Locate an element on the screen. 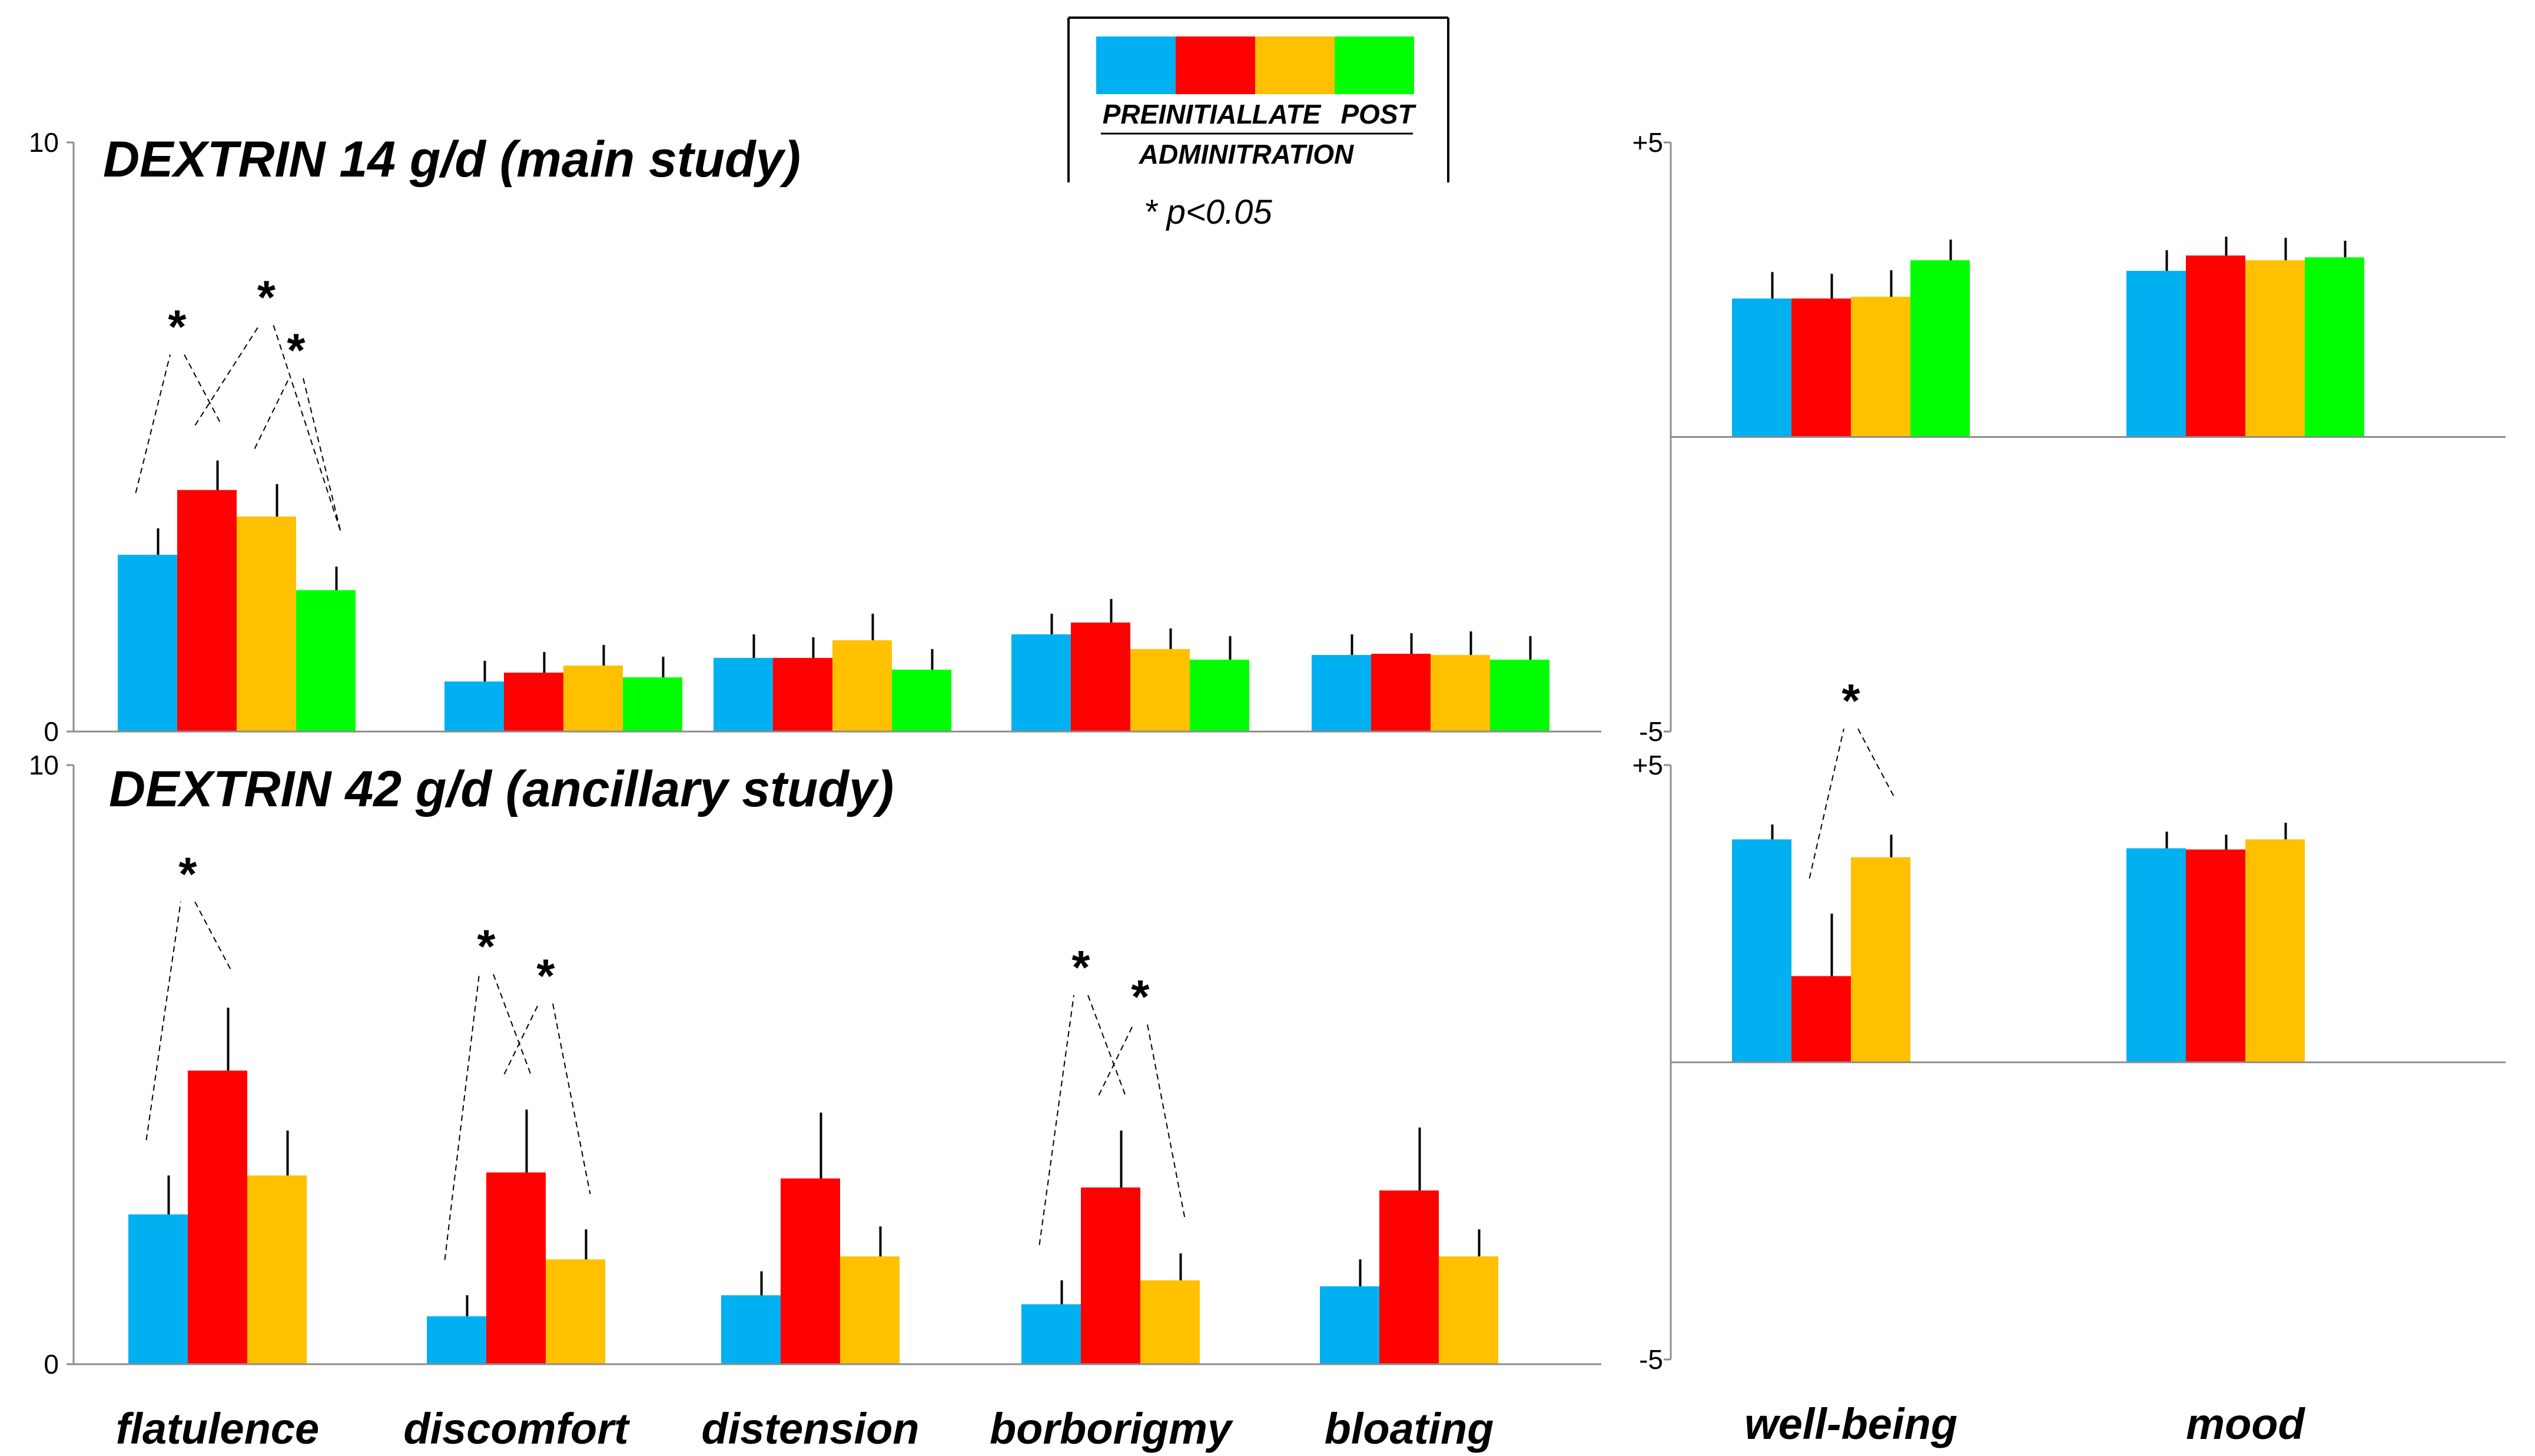 The width and height of the screenshot is (2535, 1456). legend-label-post: POST is located at coordinates (1378, 114).